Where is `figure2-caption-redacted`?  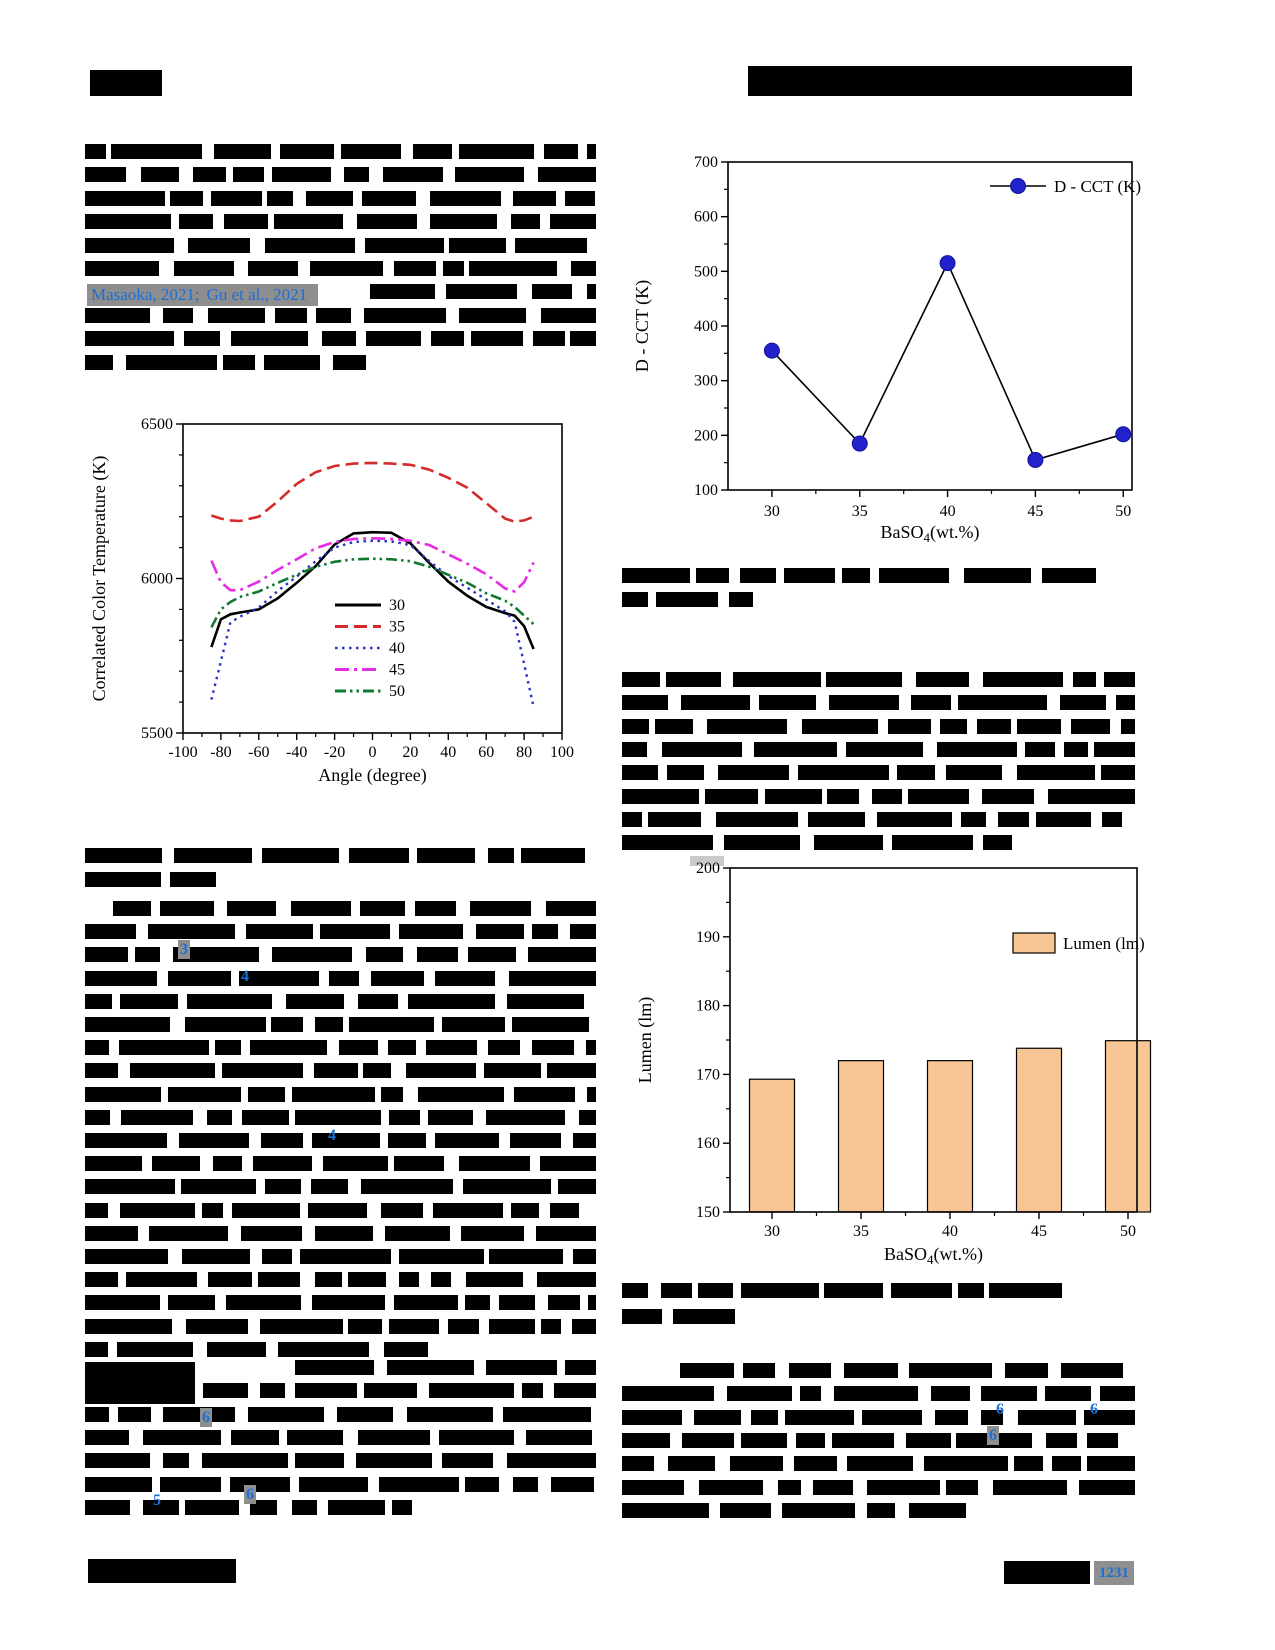
figure2-caption-redacted is located at coordinates (864, 590).